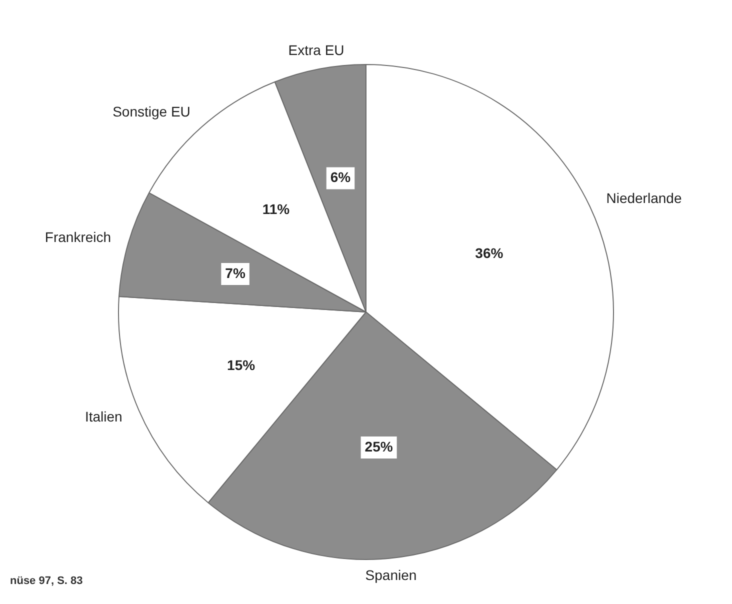  What do you see at coordinates (276, 208) in the screenshot?
I see `data-label: 11%` at bounding box center [276, 208].